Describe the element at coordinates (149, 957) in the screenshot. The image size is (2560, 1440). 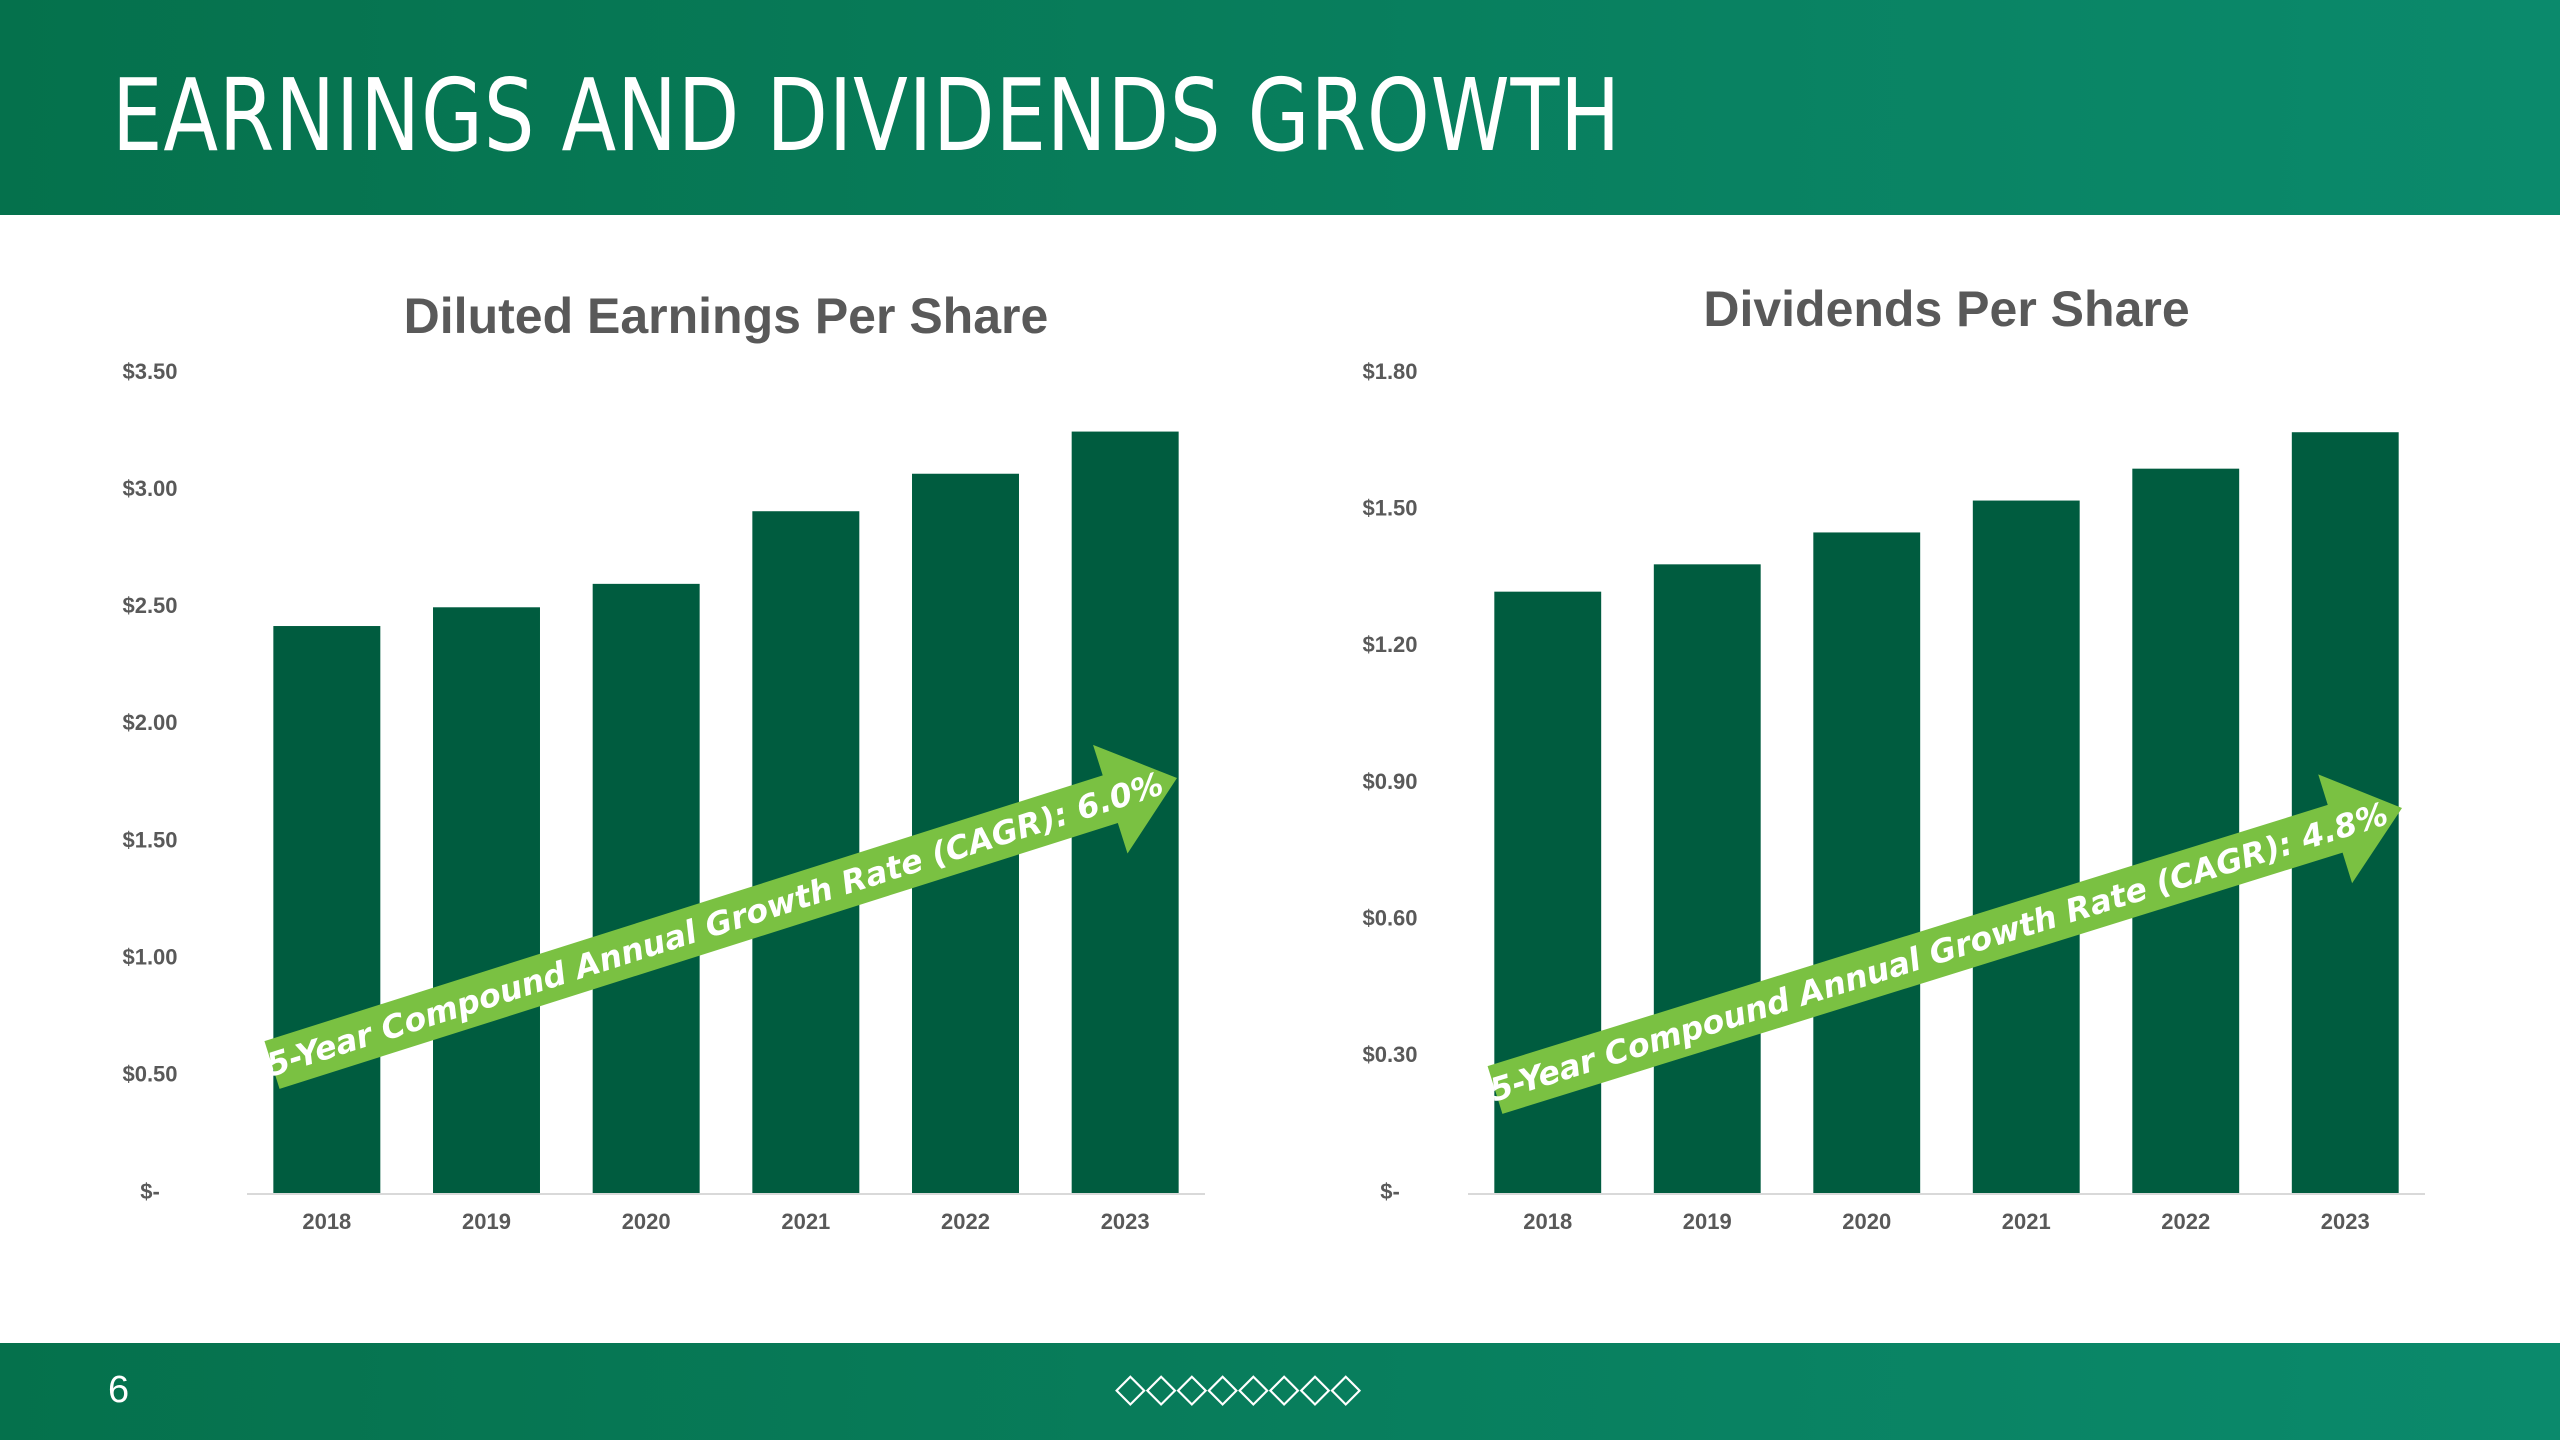
I see `eps-y-tick-label: $1.00` at that location.